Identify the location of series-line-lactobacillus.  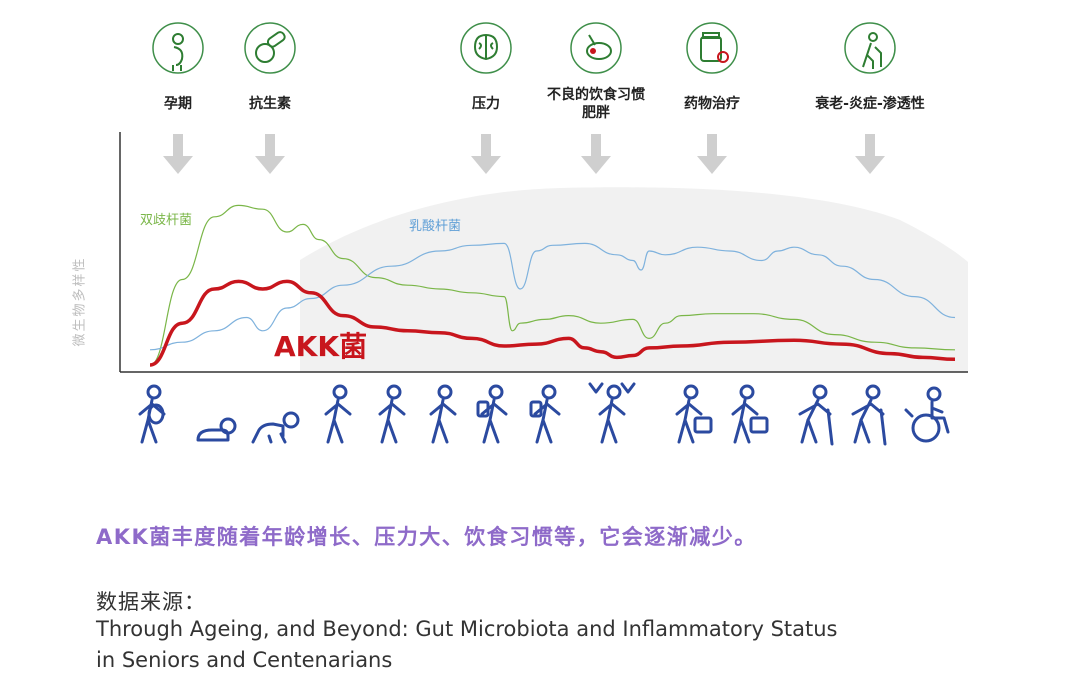
(552, 296).